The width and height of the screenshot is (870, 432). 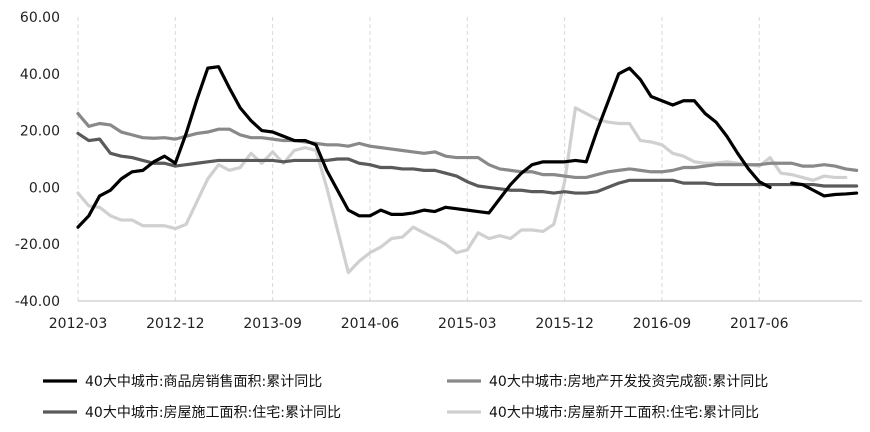 I want to click on x-tick-label: 2012-03, so click(x=78, y=324).